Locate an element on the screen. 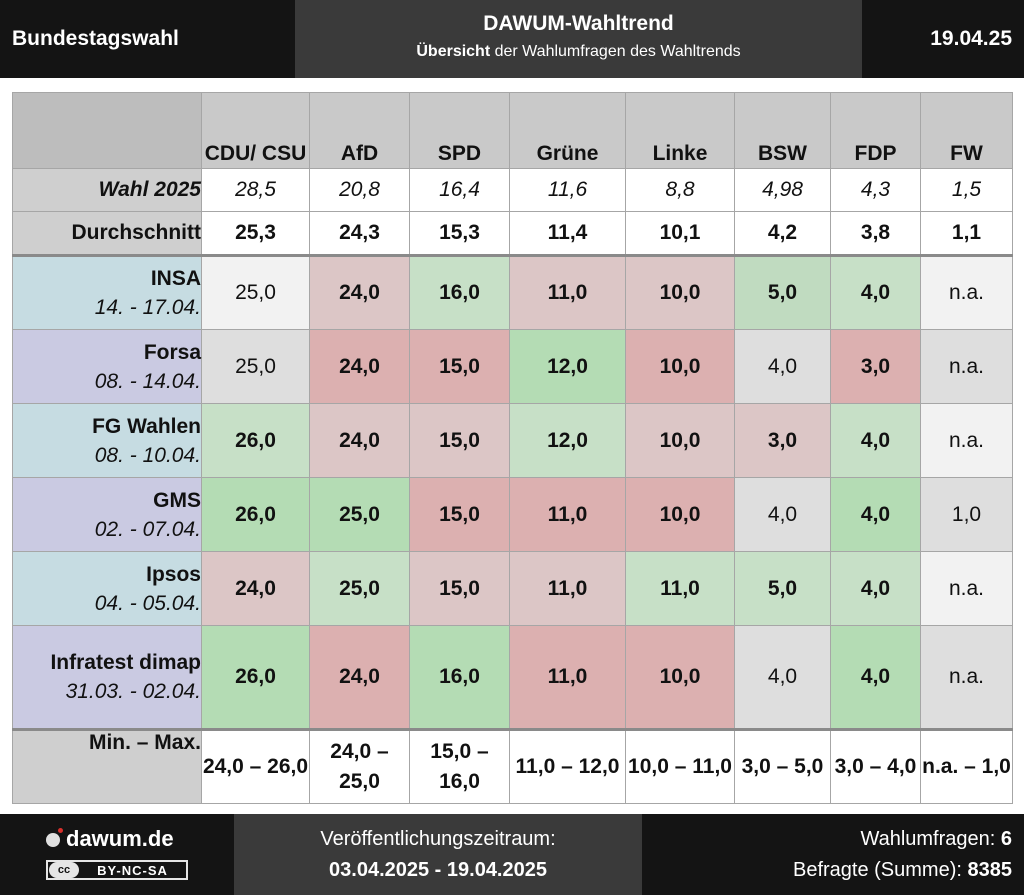 Image resolution: width=1024 pixels, height=895 pixels. institute-cell: FG Wahlen 08. - 10.04. is located at coordinates (107, 440).